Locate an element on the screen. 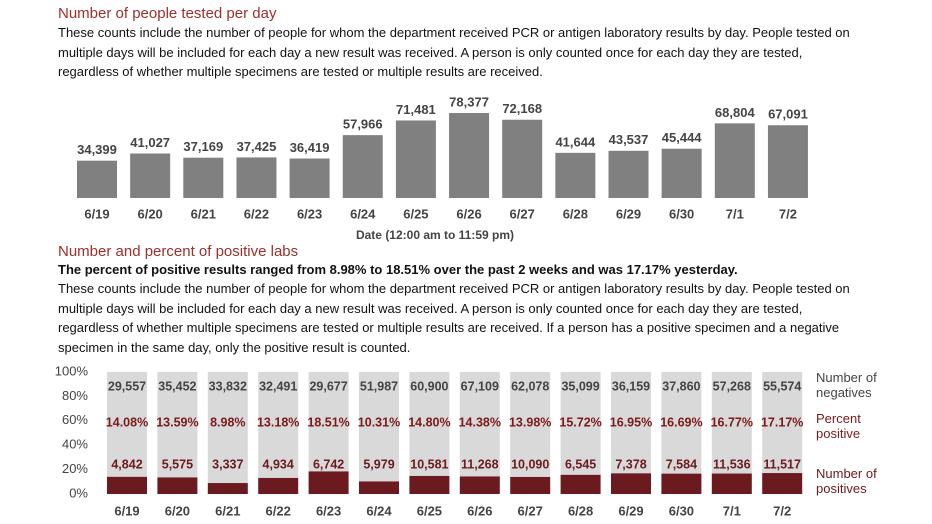 The image size is (932, 524). x-tick-label: 6/22 is located at coordinates (278, 510).